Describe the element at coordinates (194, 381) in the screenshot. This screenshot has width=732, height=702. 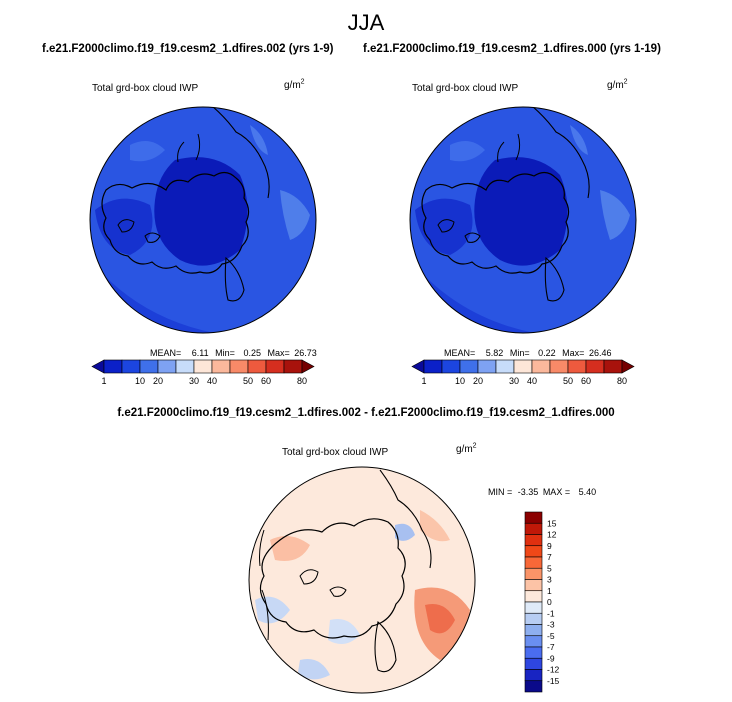
I see `panel1-colorbar-tick-label: 30` at that location.